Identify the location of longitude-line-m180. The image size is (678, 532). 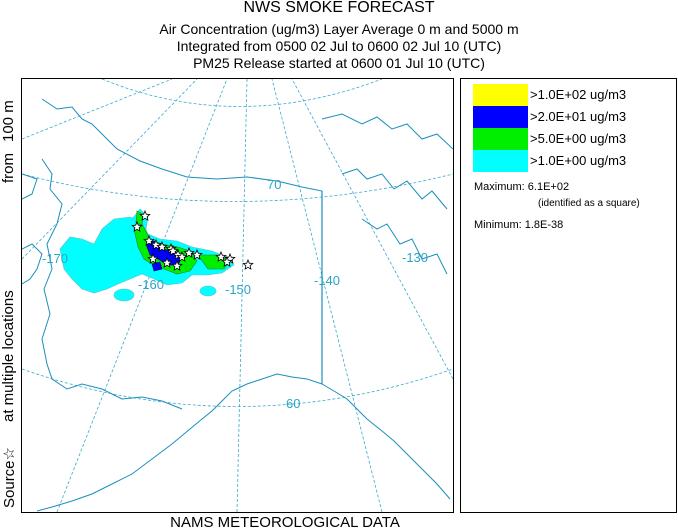
(97, 109).